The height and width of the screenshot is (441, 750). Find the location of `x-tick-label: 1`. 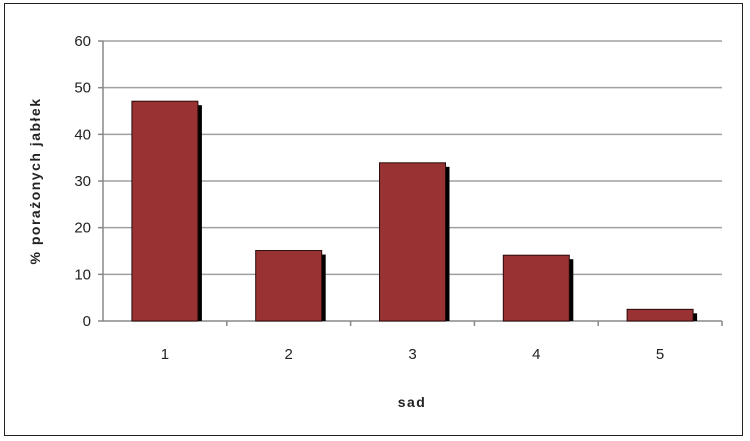

x-tick-label: 1 is located at coordinates (165, 354).